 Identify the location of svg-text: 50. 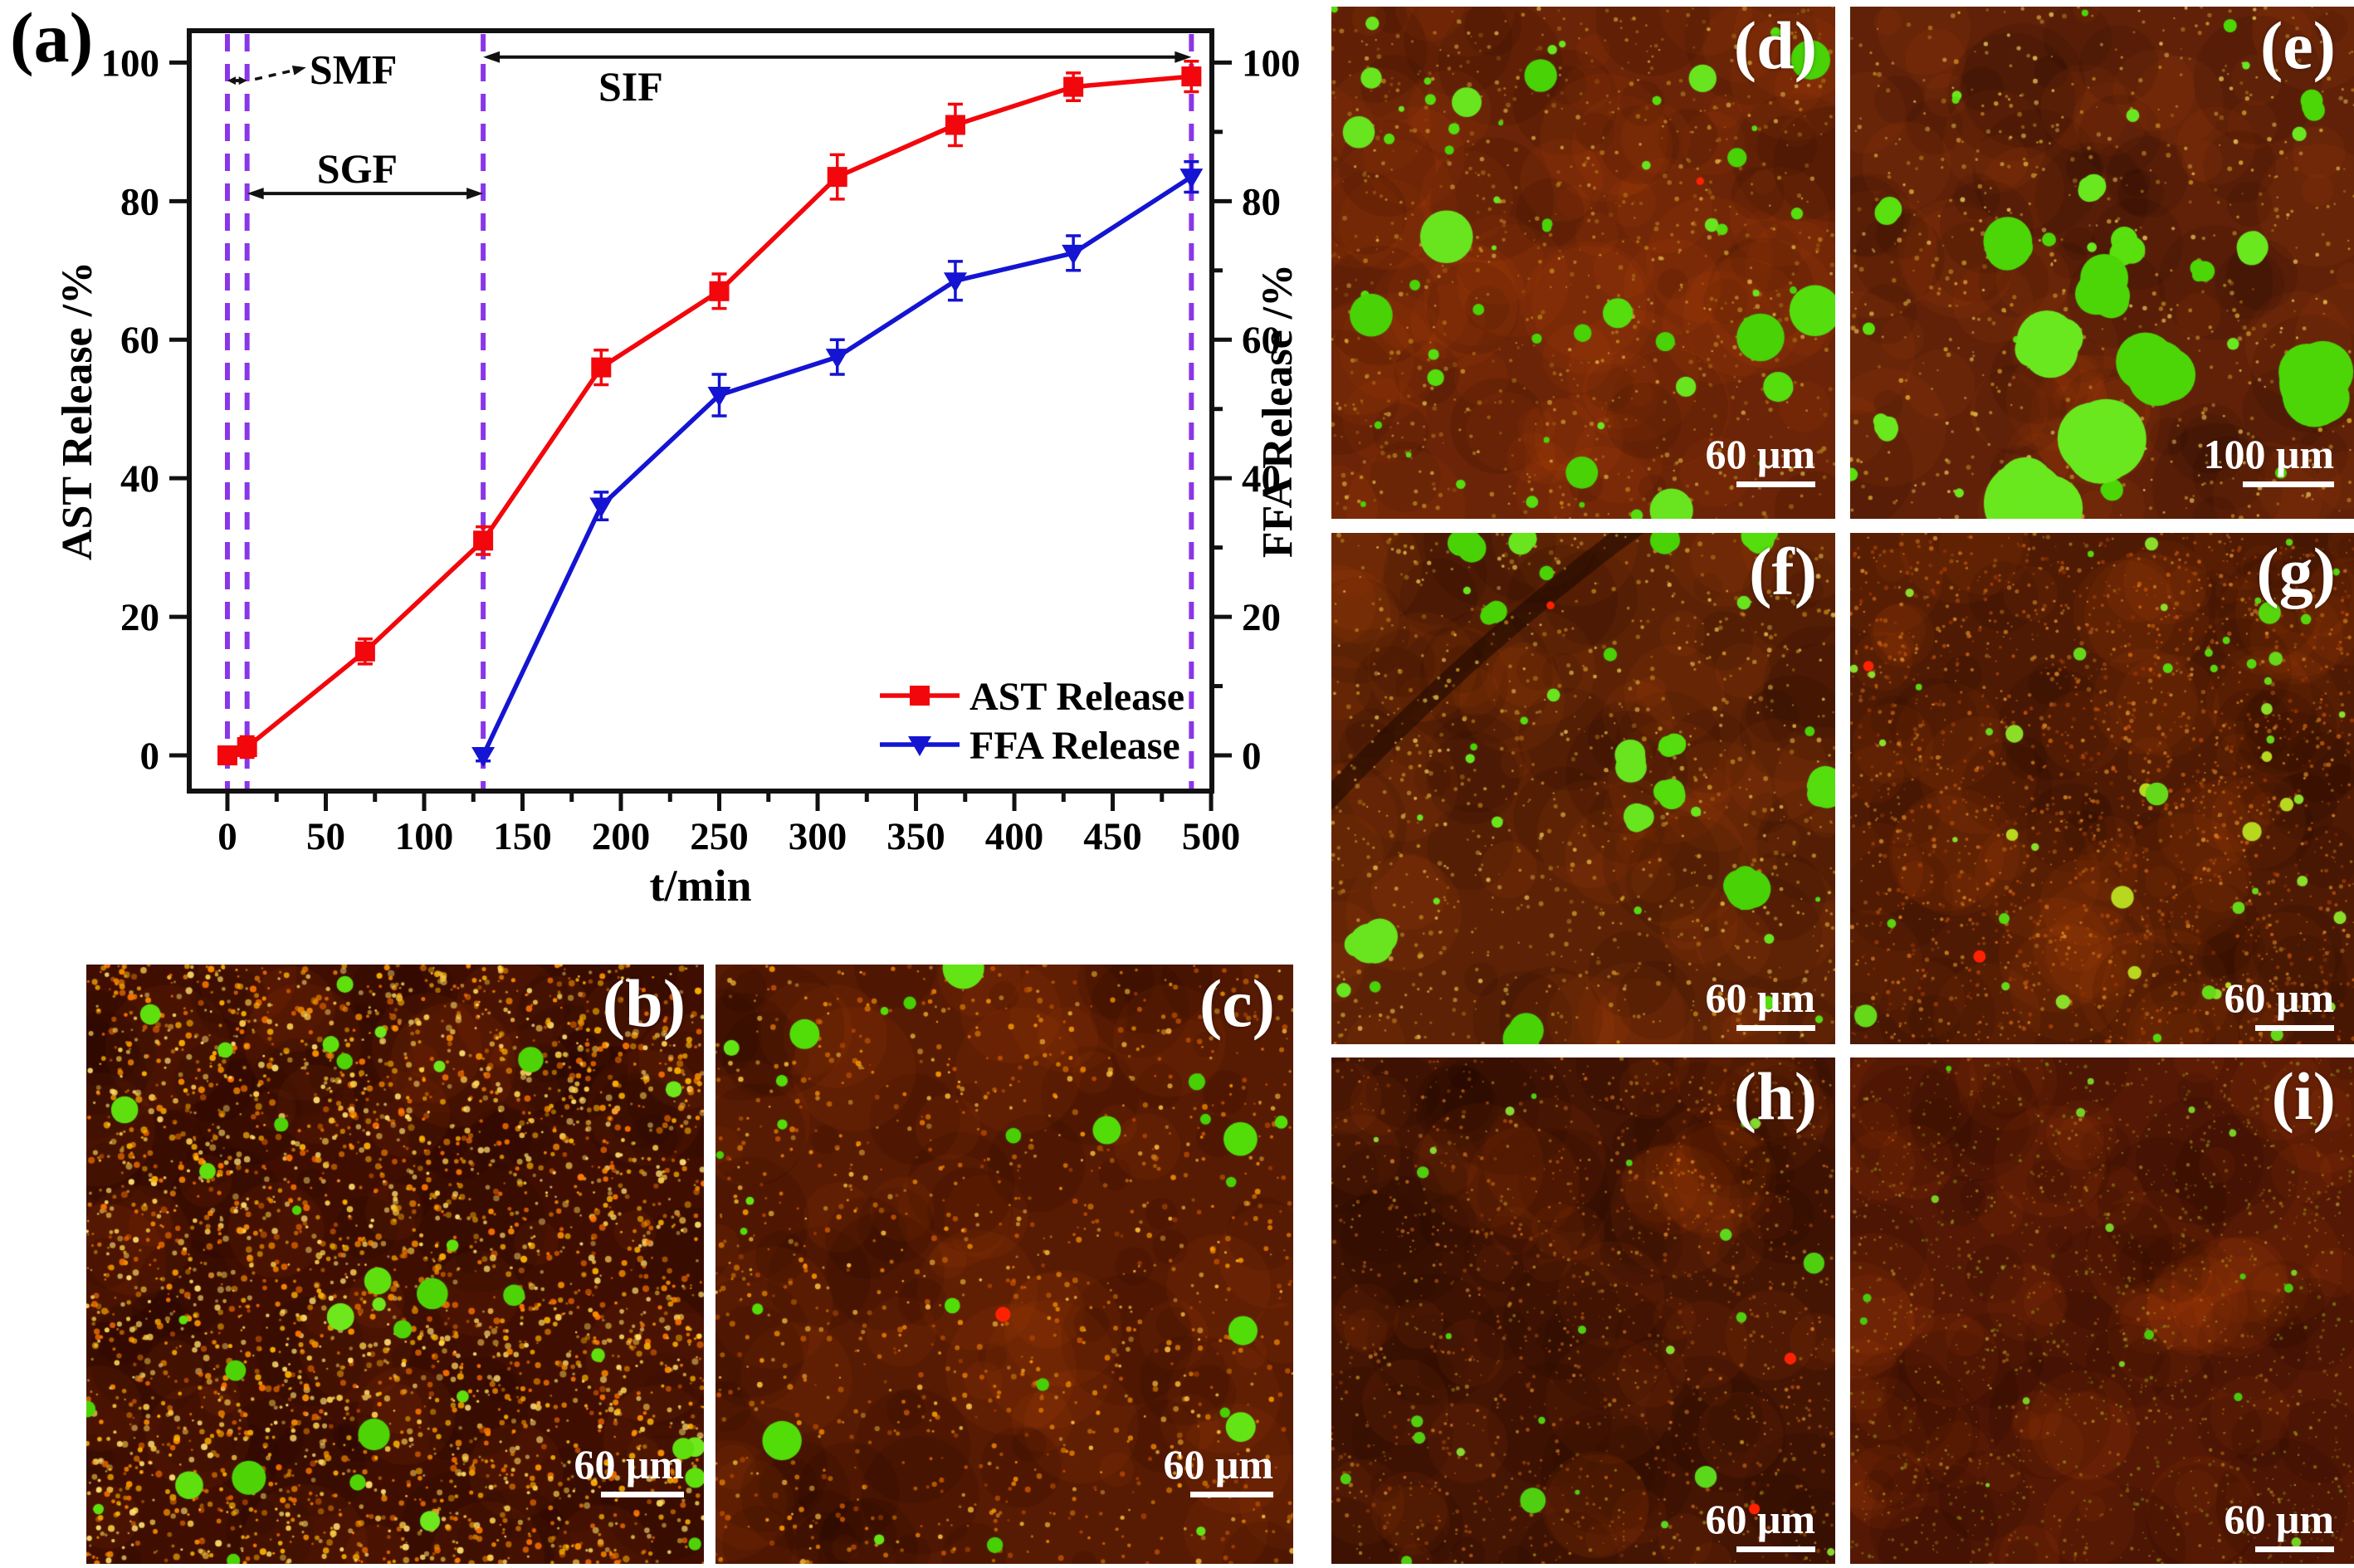
(325, 837).